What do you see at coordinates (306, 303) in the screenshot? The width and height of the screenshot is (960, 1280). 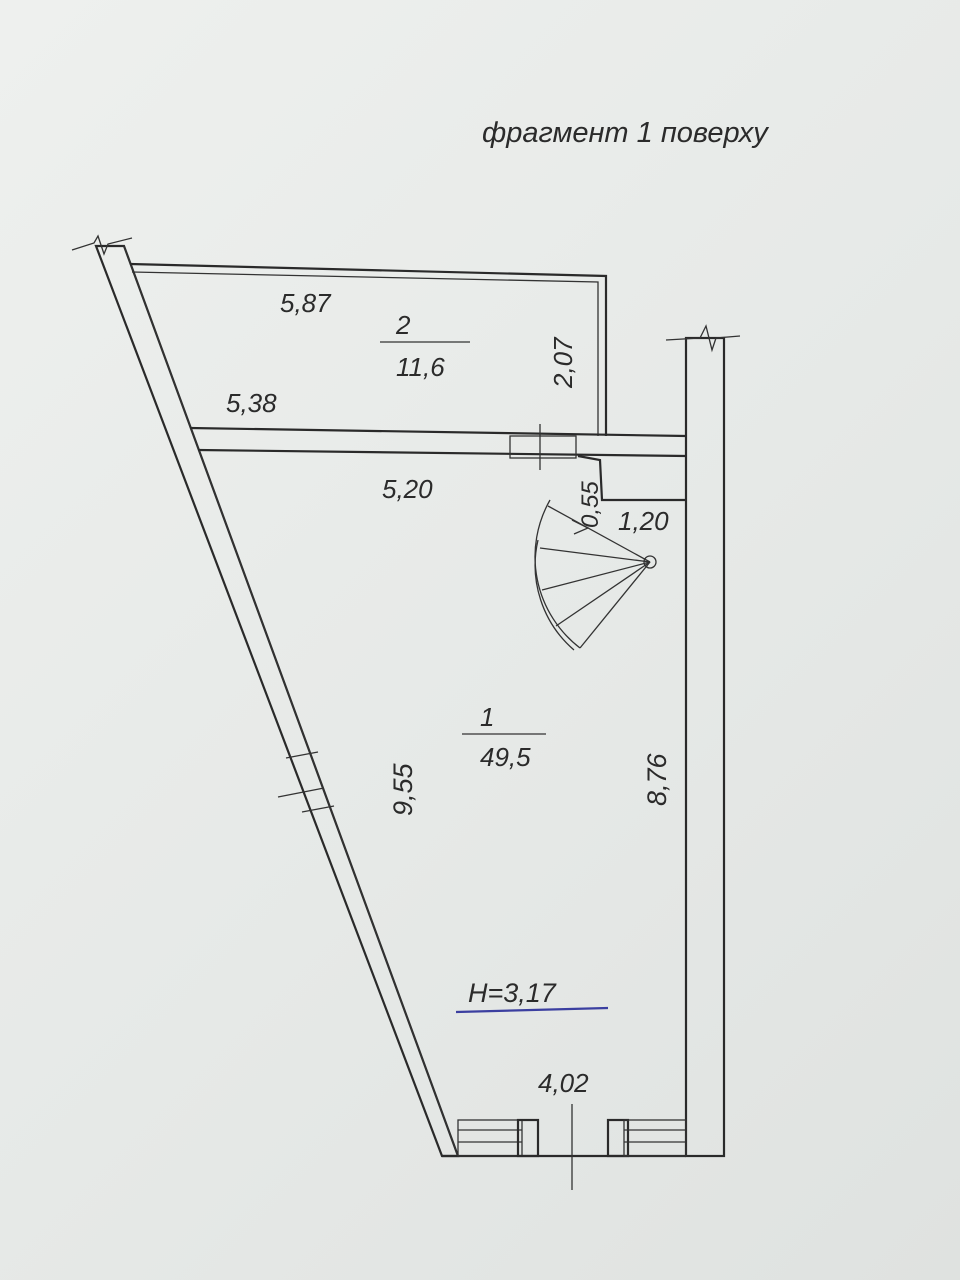 I see `dim-room2-top: 5,87` at bounding box center [306, 303].